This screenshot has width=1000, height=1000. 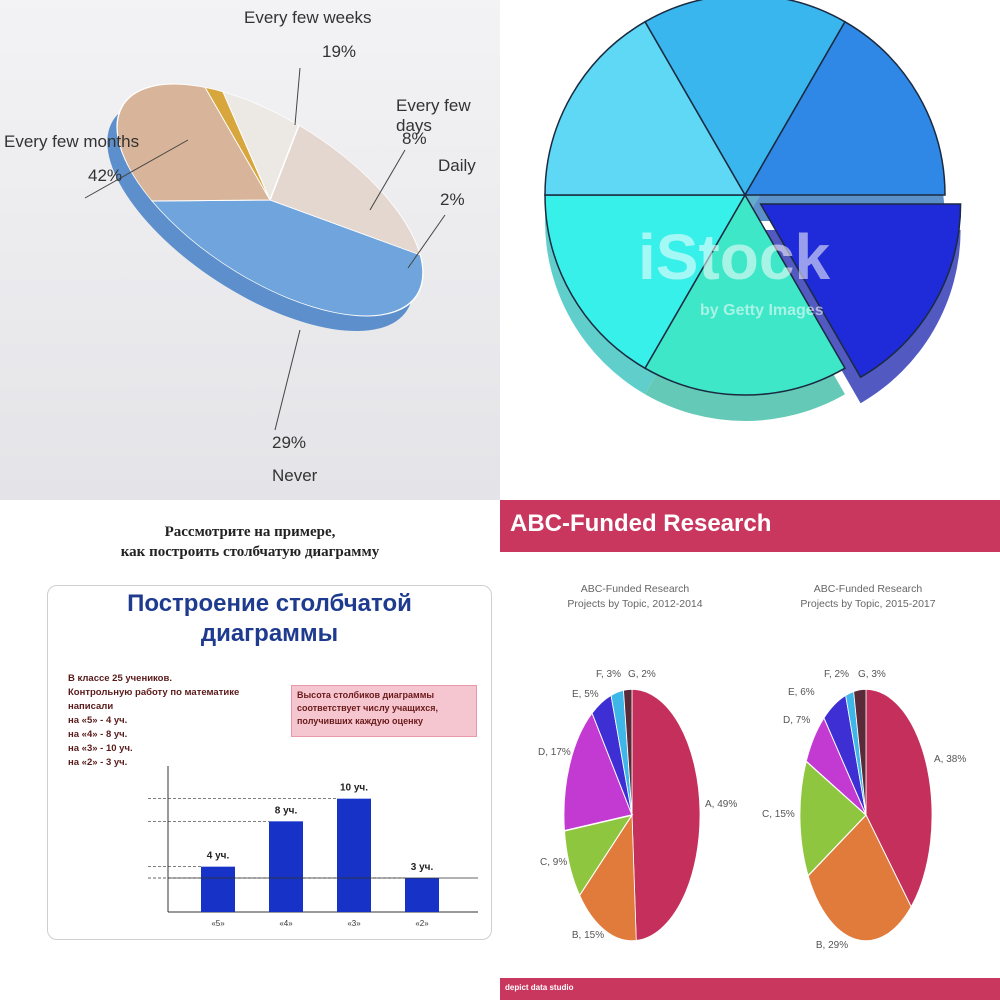 What do you see at coordinates (218, 923) in the screenshot?
I see `bar-category-label: «5»` at bounding box center [218, 923].